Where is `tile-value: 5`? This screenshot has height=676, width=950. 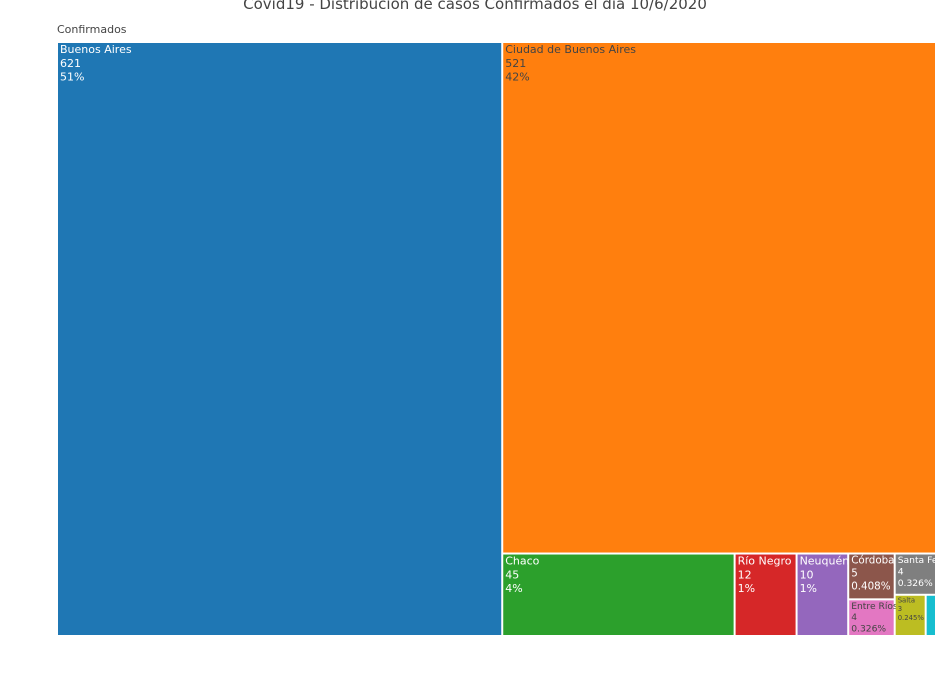 tile-value: 5 is located at coordinates (854, 574).